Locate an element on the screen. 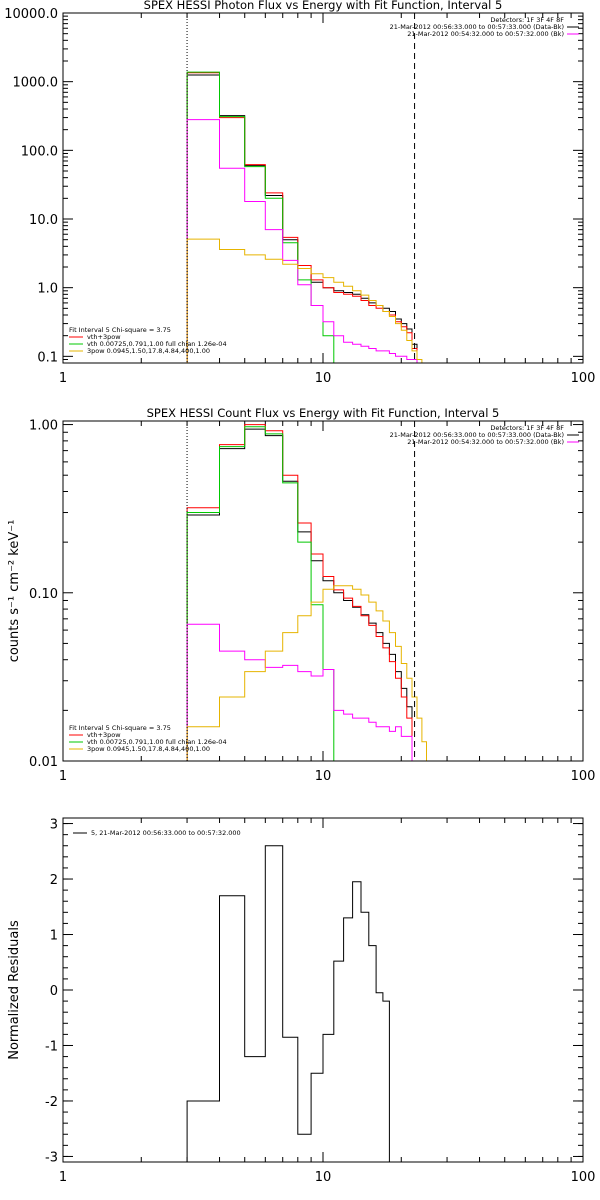  y-tick-label: -2 is located at coordinates (51, 1102).